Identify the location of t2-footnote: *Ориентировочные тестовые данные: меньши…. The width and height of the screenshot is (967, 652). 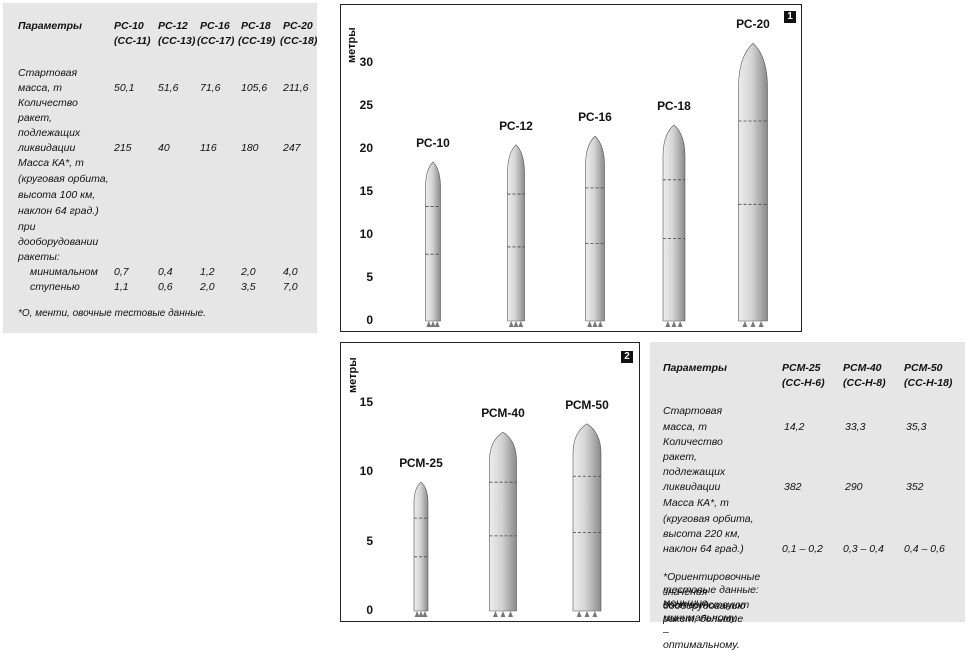
(712, 590).